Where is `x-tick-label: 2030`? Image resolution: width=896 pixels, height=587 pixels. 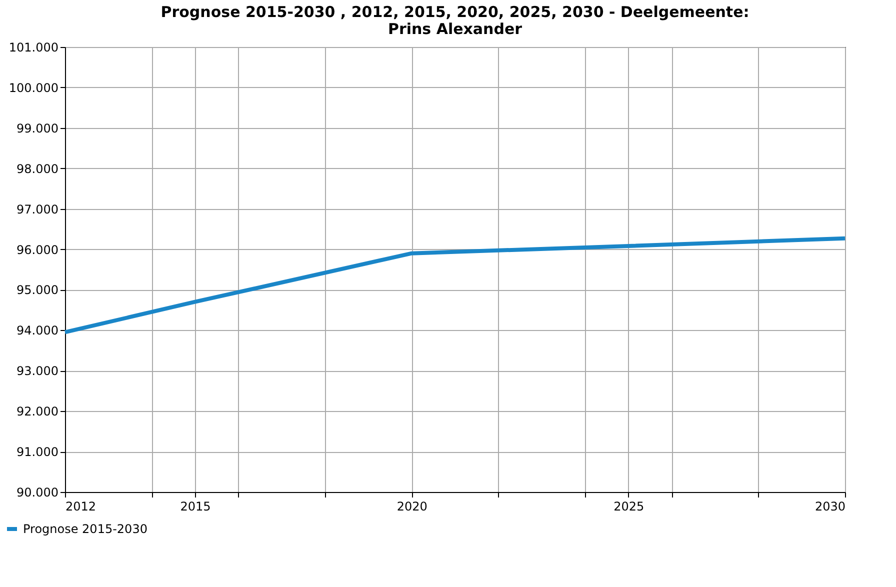 x-tick-label: 2030 is located at coordinates (830, 507).